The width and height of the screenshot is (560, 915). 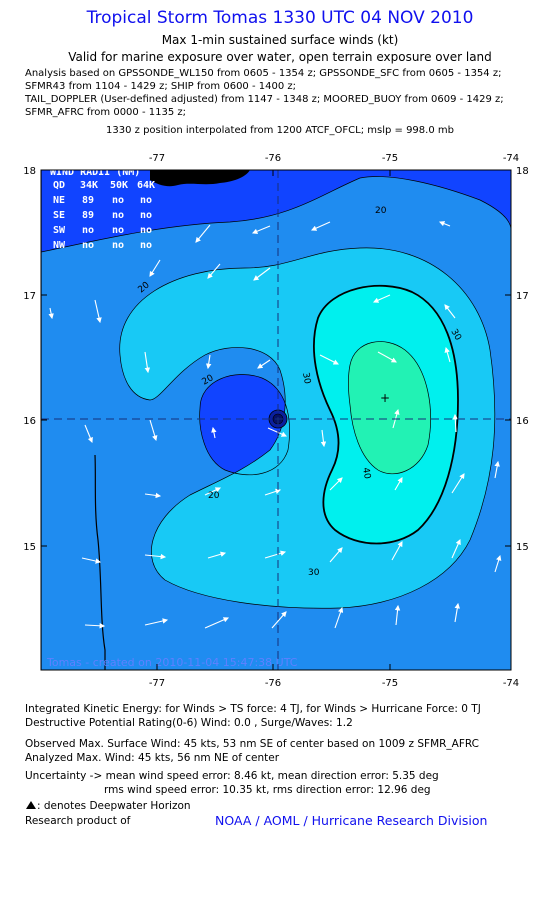 I want to click on lon-tick-label-bottom: -75, so click(x=390, y=683).